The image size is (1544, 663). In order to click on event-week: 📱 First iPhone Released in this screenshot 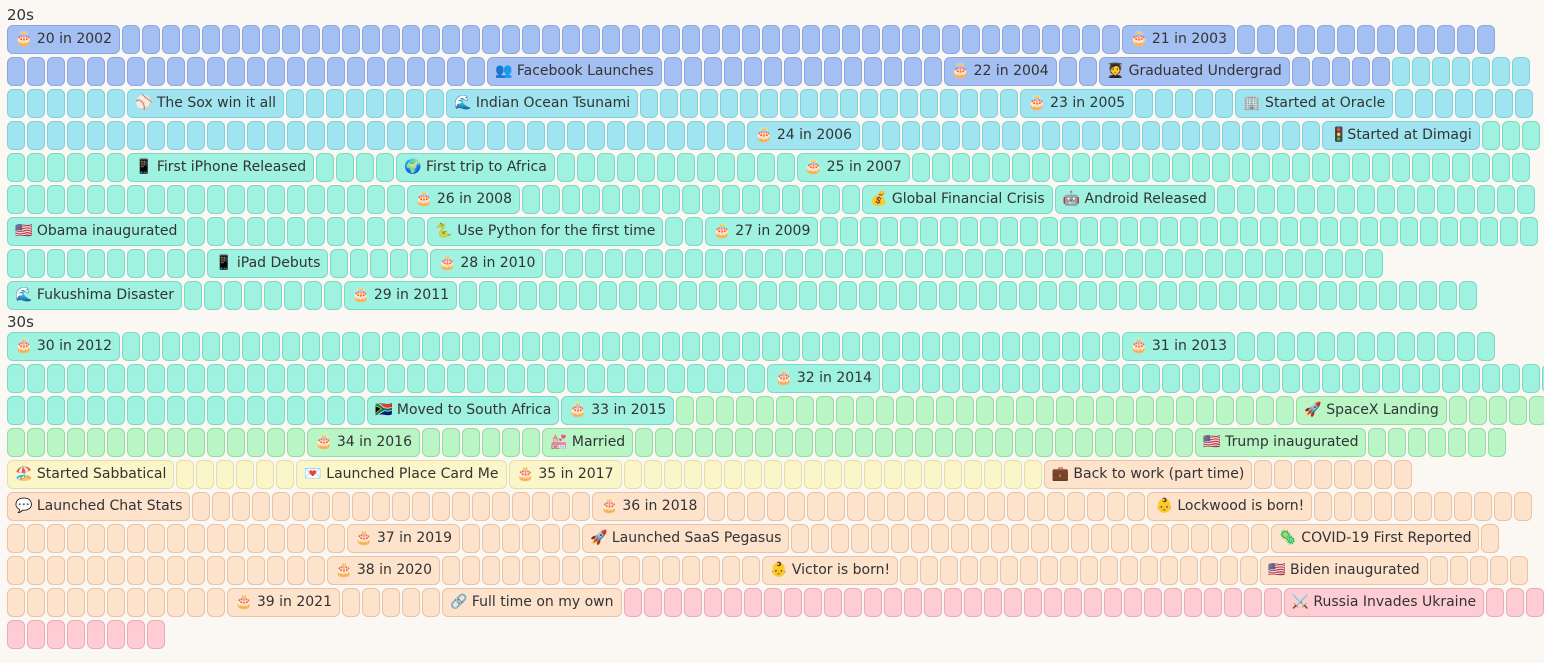, I will do `click(221, 167)`.